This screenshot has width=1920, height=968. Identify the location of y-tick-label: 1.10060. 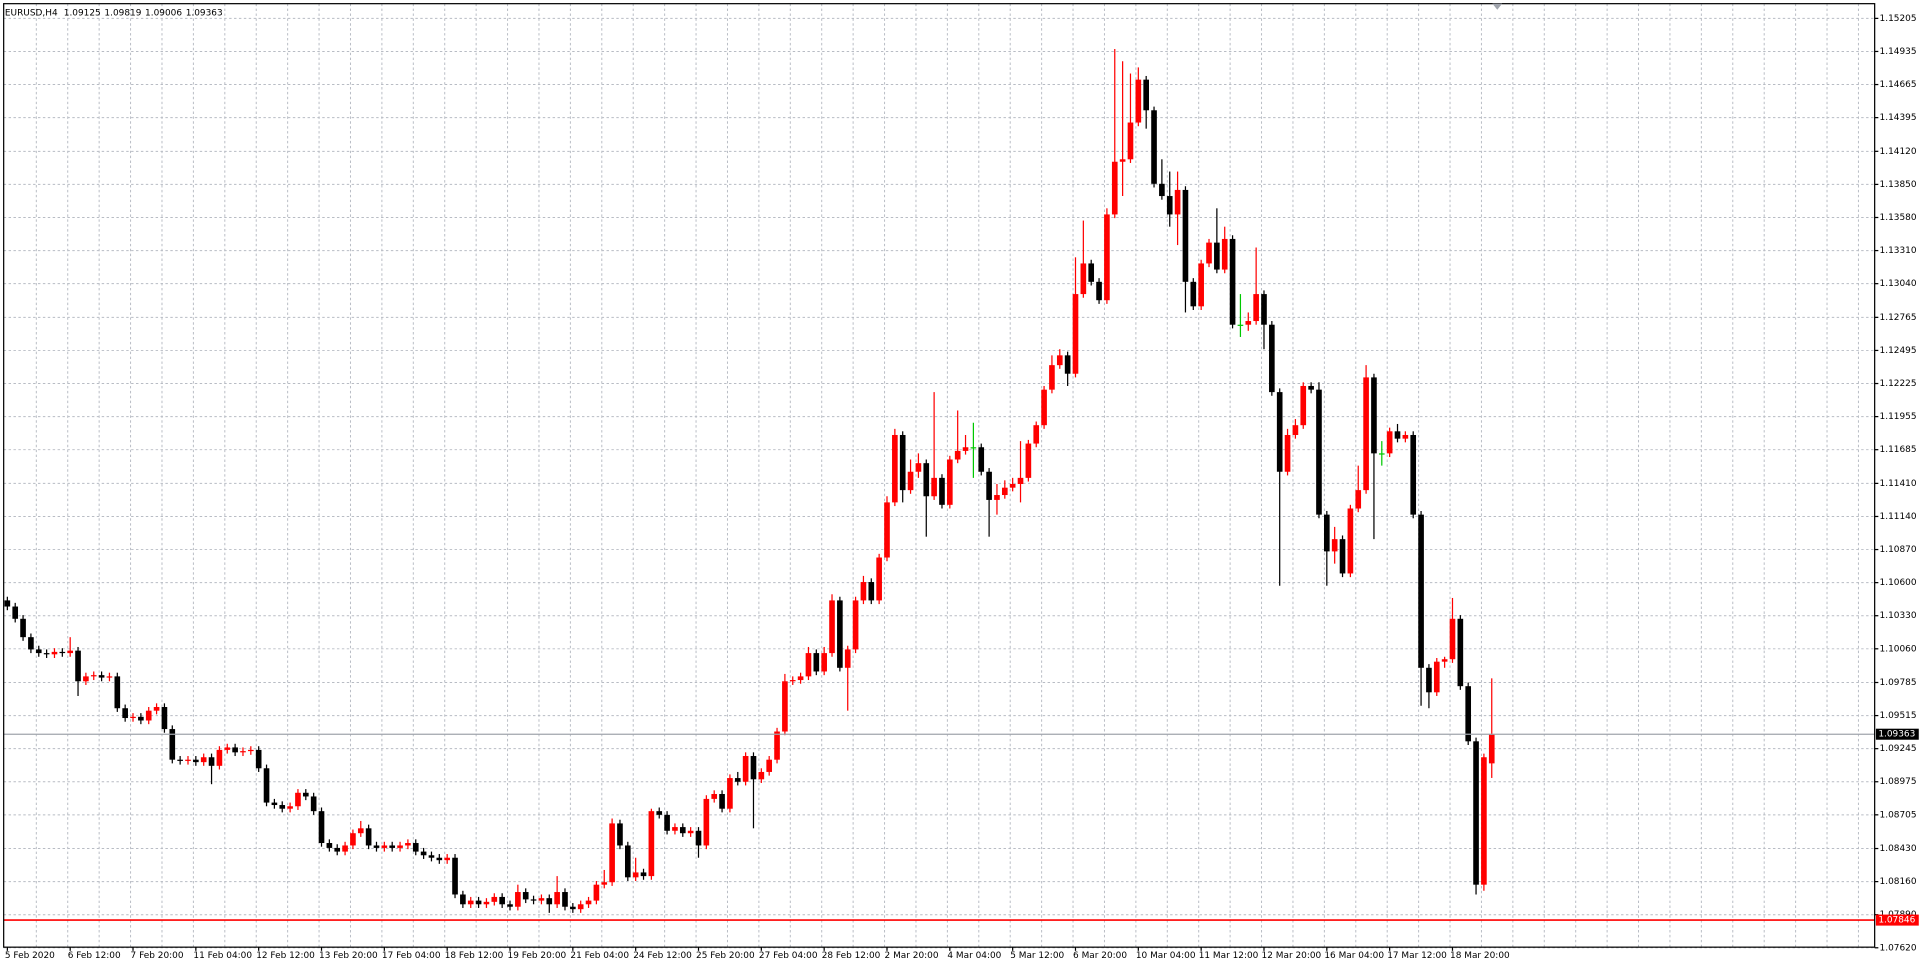
(1898, 649).